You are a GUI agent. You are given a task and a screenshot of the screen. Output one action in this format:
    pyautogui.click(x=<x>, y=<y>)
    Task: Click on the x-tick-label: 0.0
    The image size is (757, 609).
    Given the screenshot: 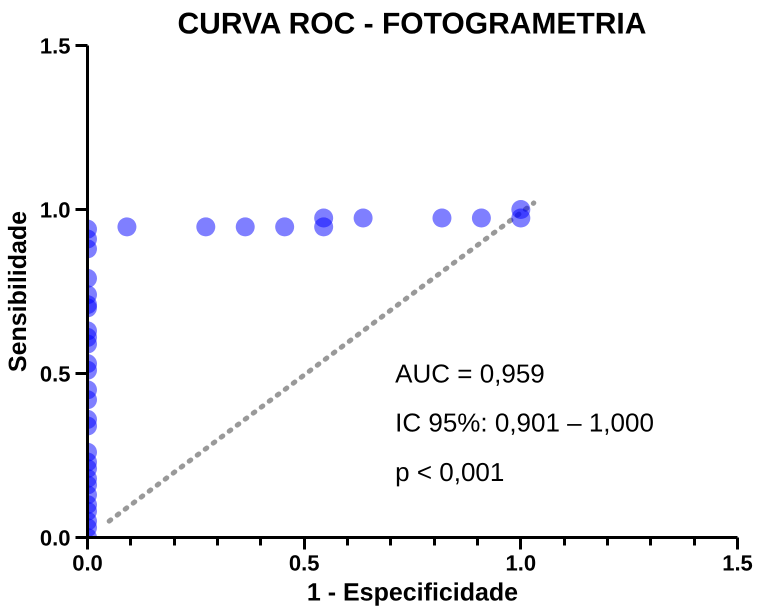 What is the action you would take?
    pyautogui.click(x=87, y=563)
    